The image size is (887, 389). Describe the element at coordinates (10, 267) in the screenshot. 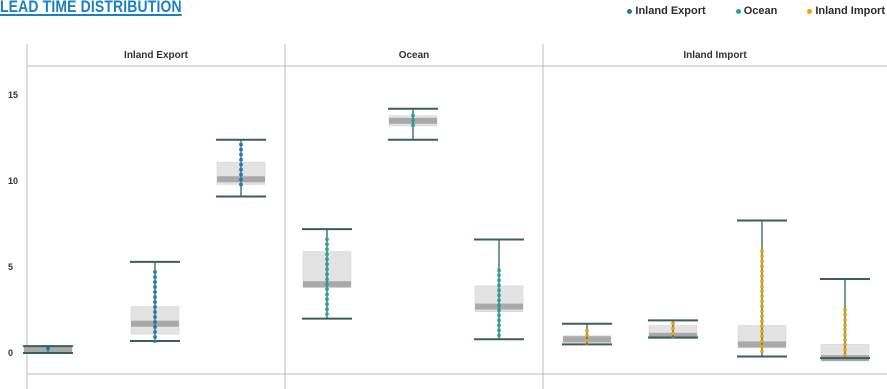

I see `y-tick-label: 5` at that location.